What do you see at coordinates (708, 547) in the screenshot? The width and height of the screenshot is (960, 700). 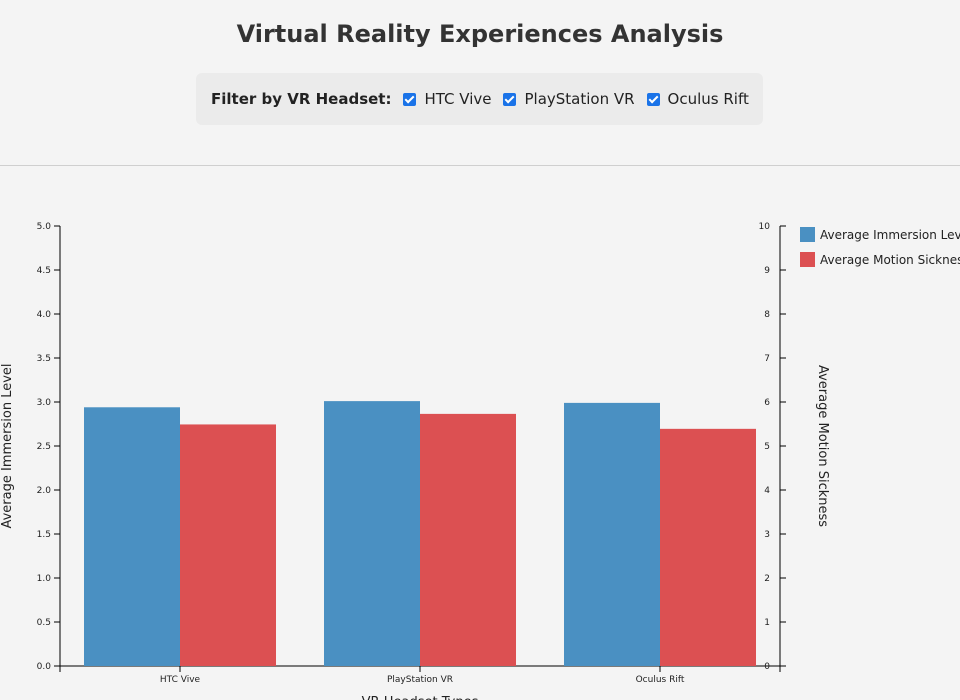 I see `bar-oculus-rift-motion-sickness` at bounding box center [708, 547].